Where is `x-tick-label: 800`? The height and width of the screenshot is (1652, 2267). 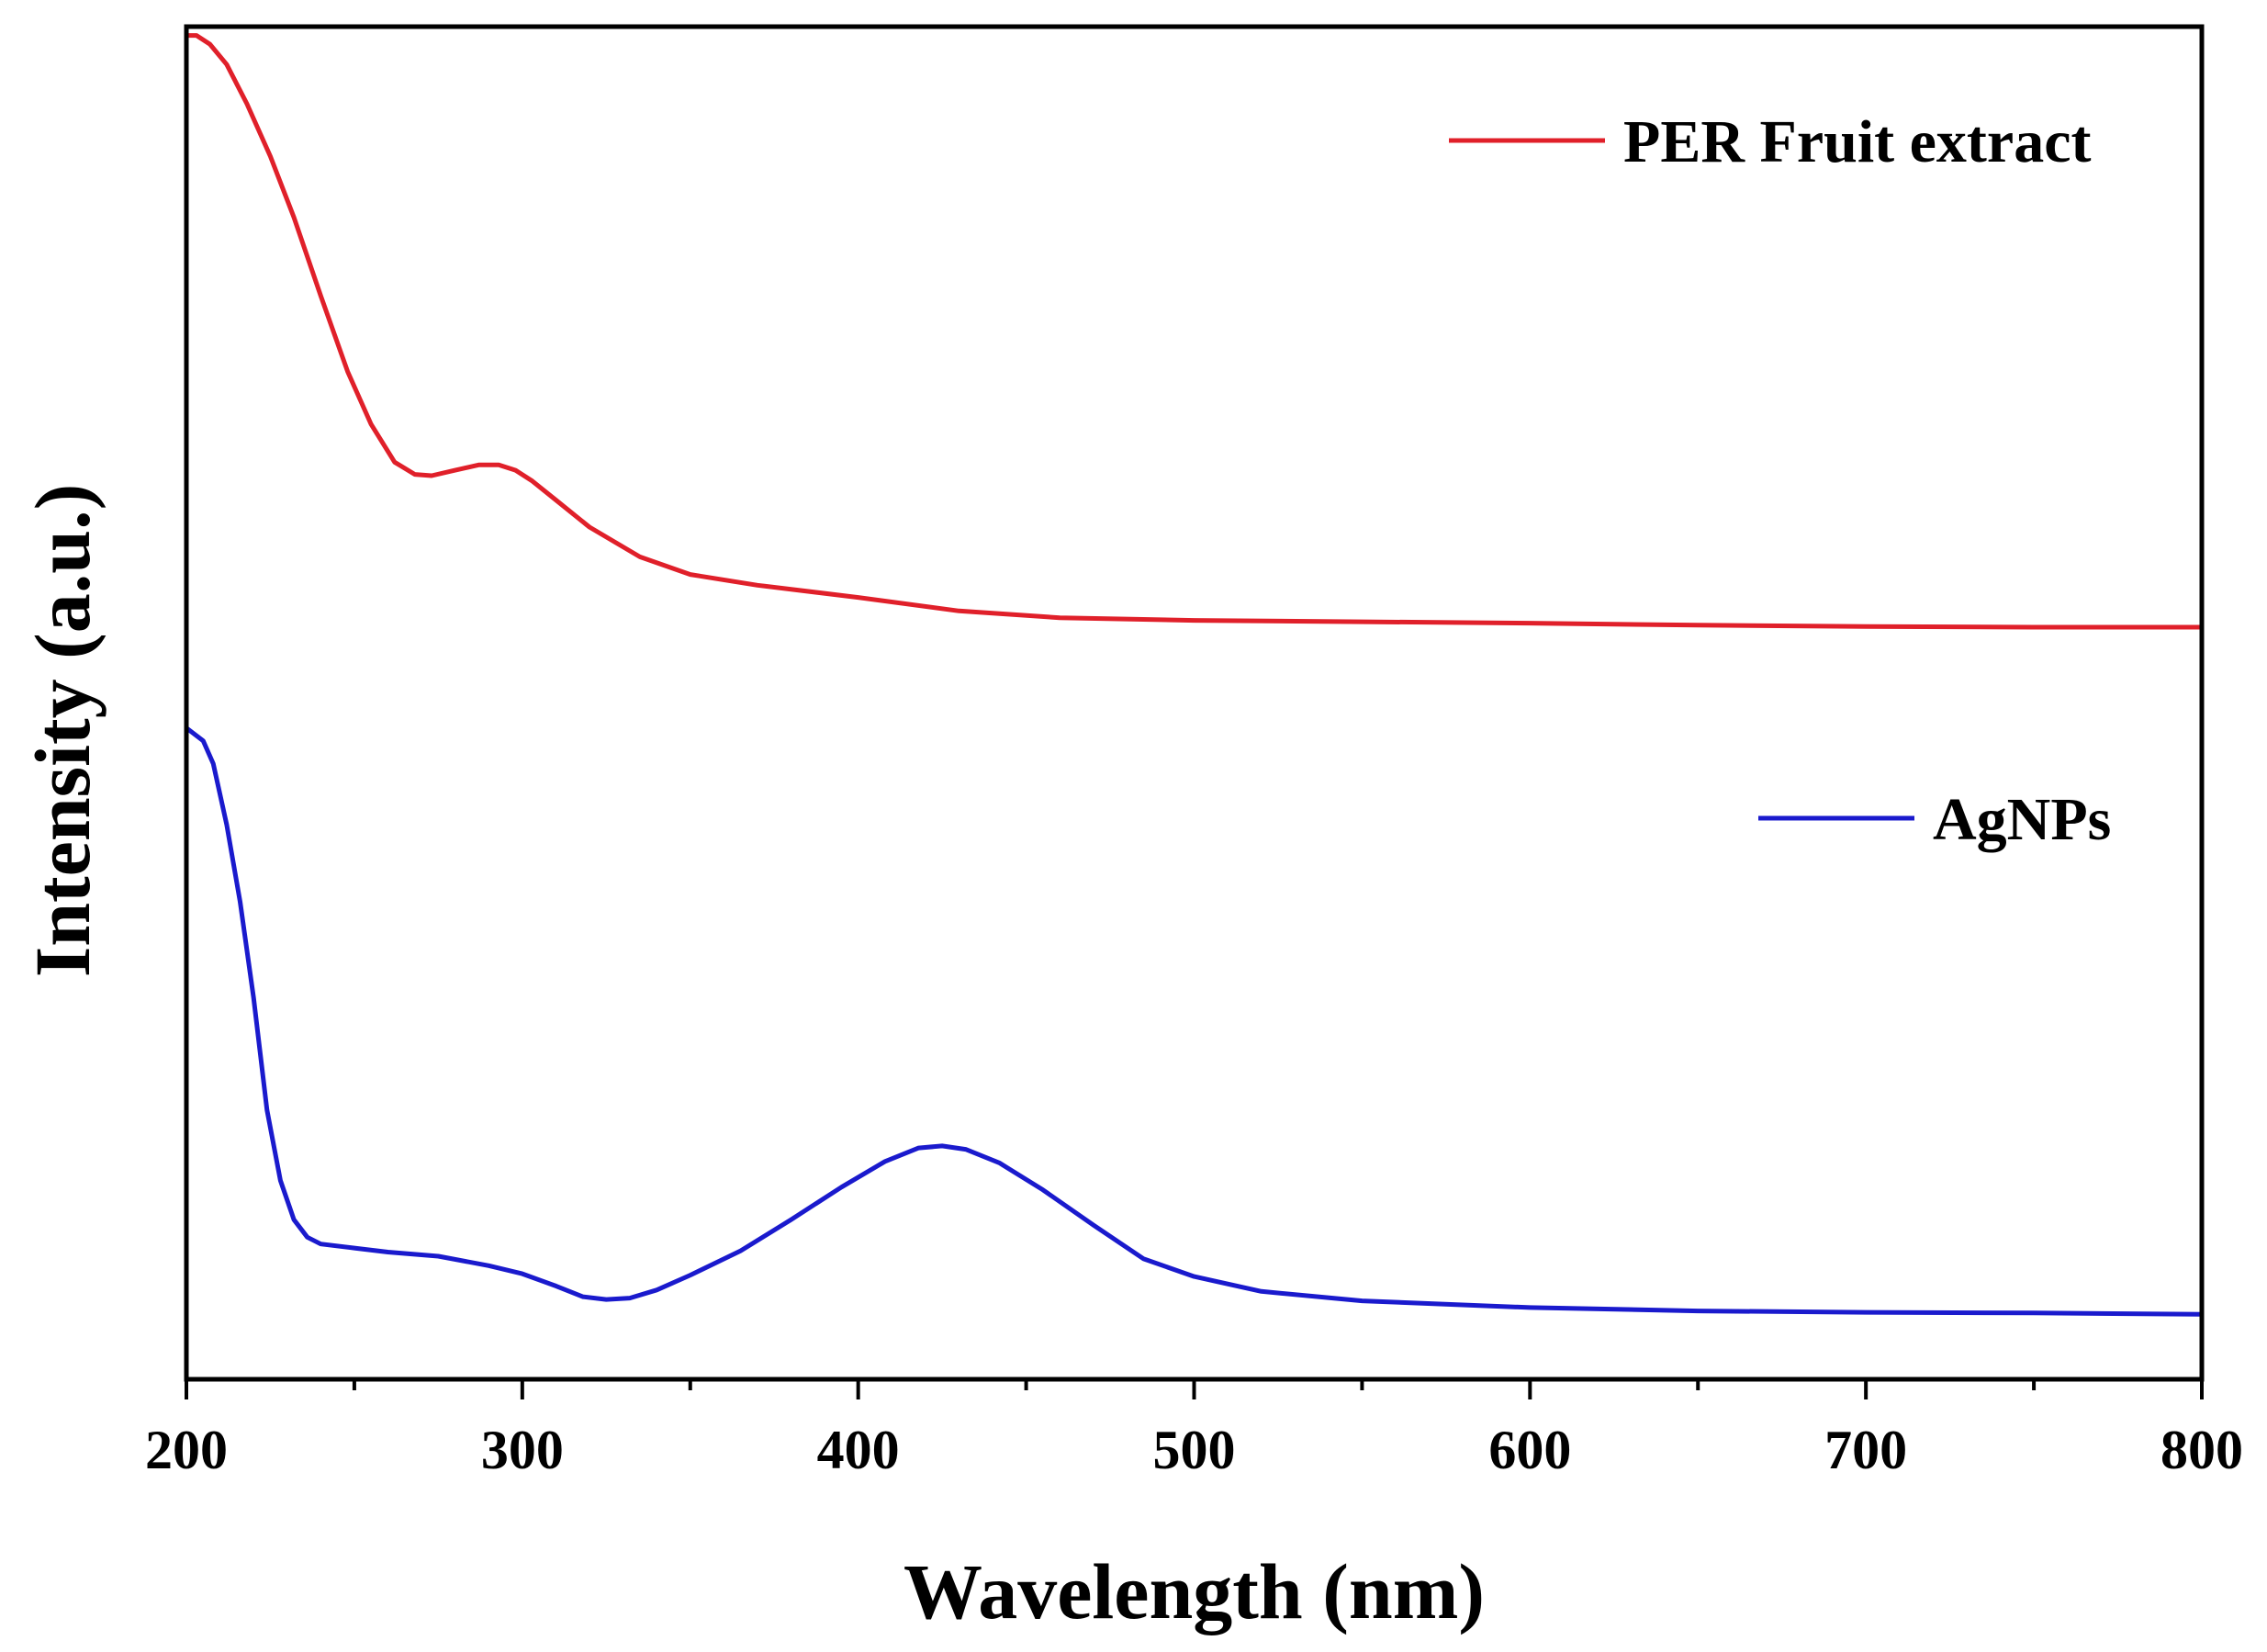 x-tick-label: 800 is located at coordinates (2201, 1450).